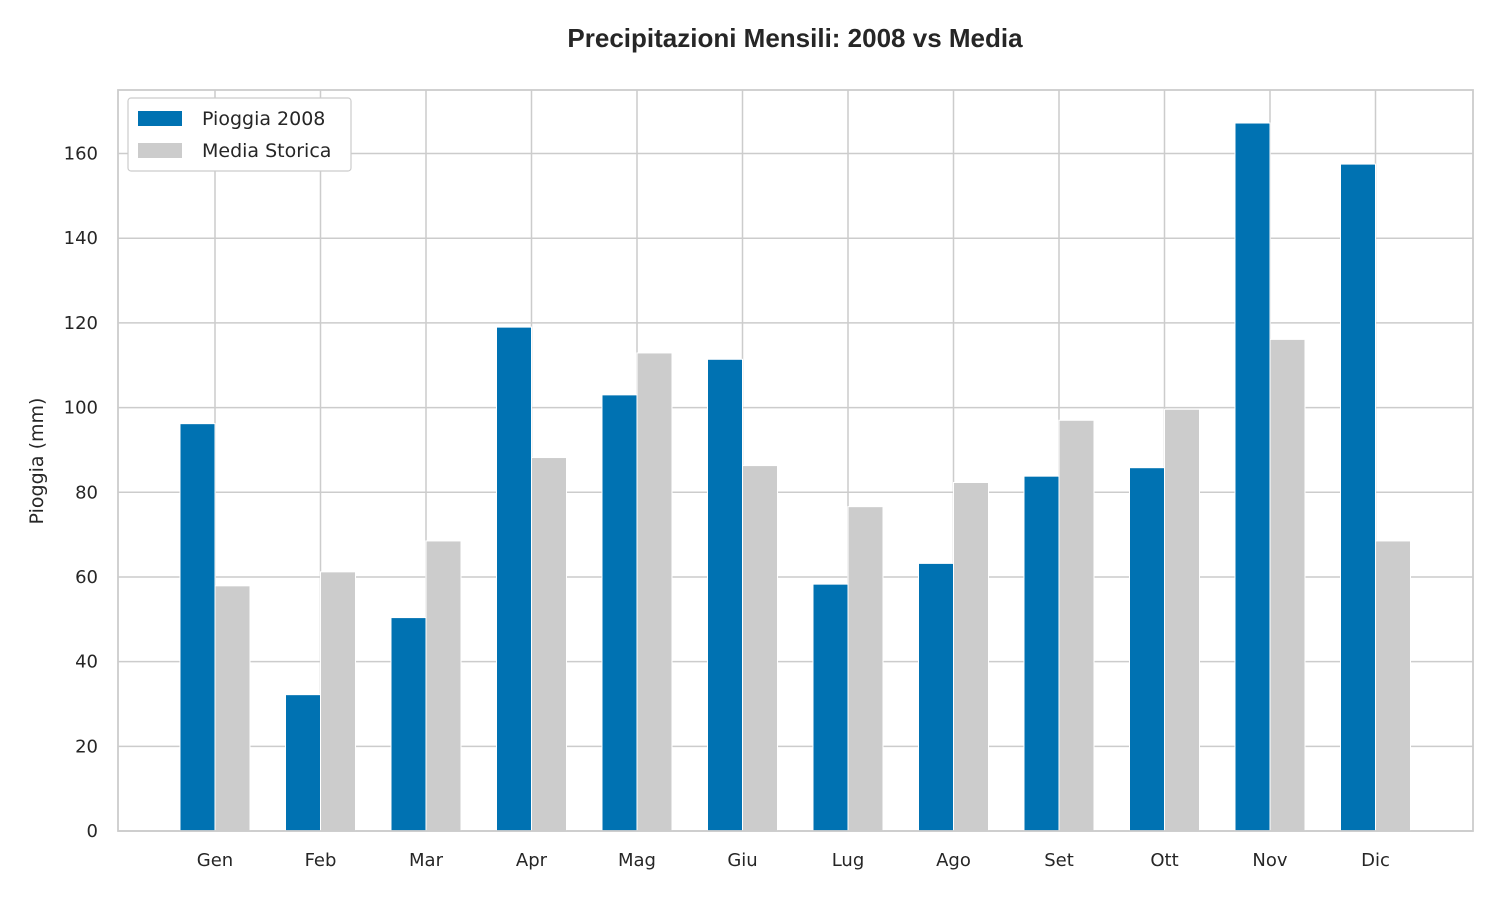 The image size is (1500, 900). I want to click on bar-media-storica-ott, so click(1182, 620).